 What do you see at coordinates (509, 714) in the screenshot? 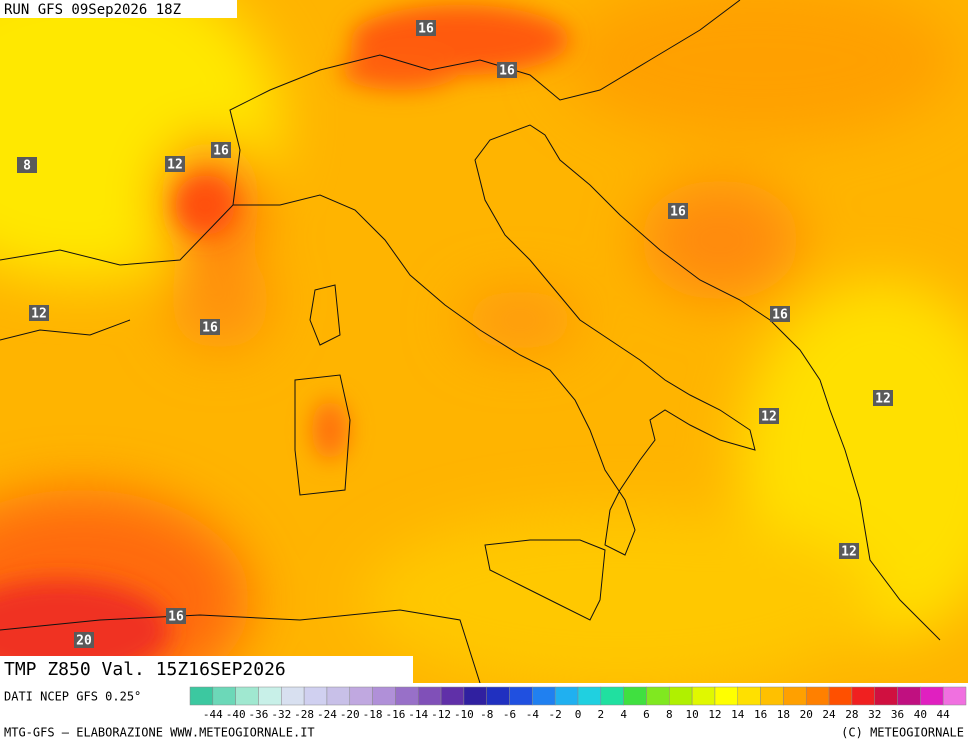
I see `colorbar-tick-label: -6` at bounding box center [509, 714].